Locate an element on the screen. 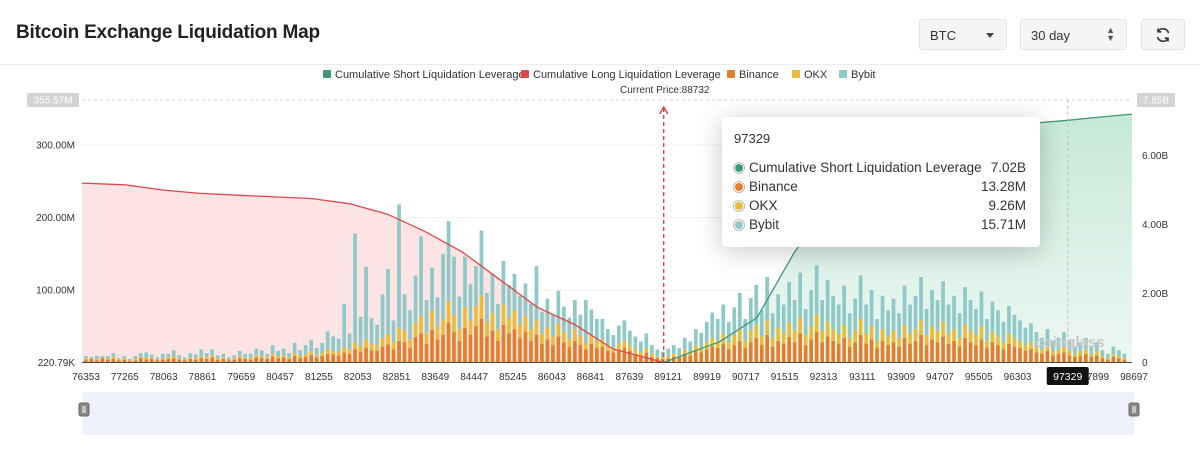  x-tick-label: 86841 is located at coordinates (591, 377).